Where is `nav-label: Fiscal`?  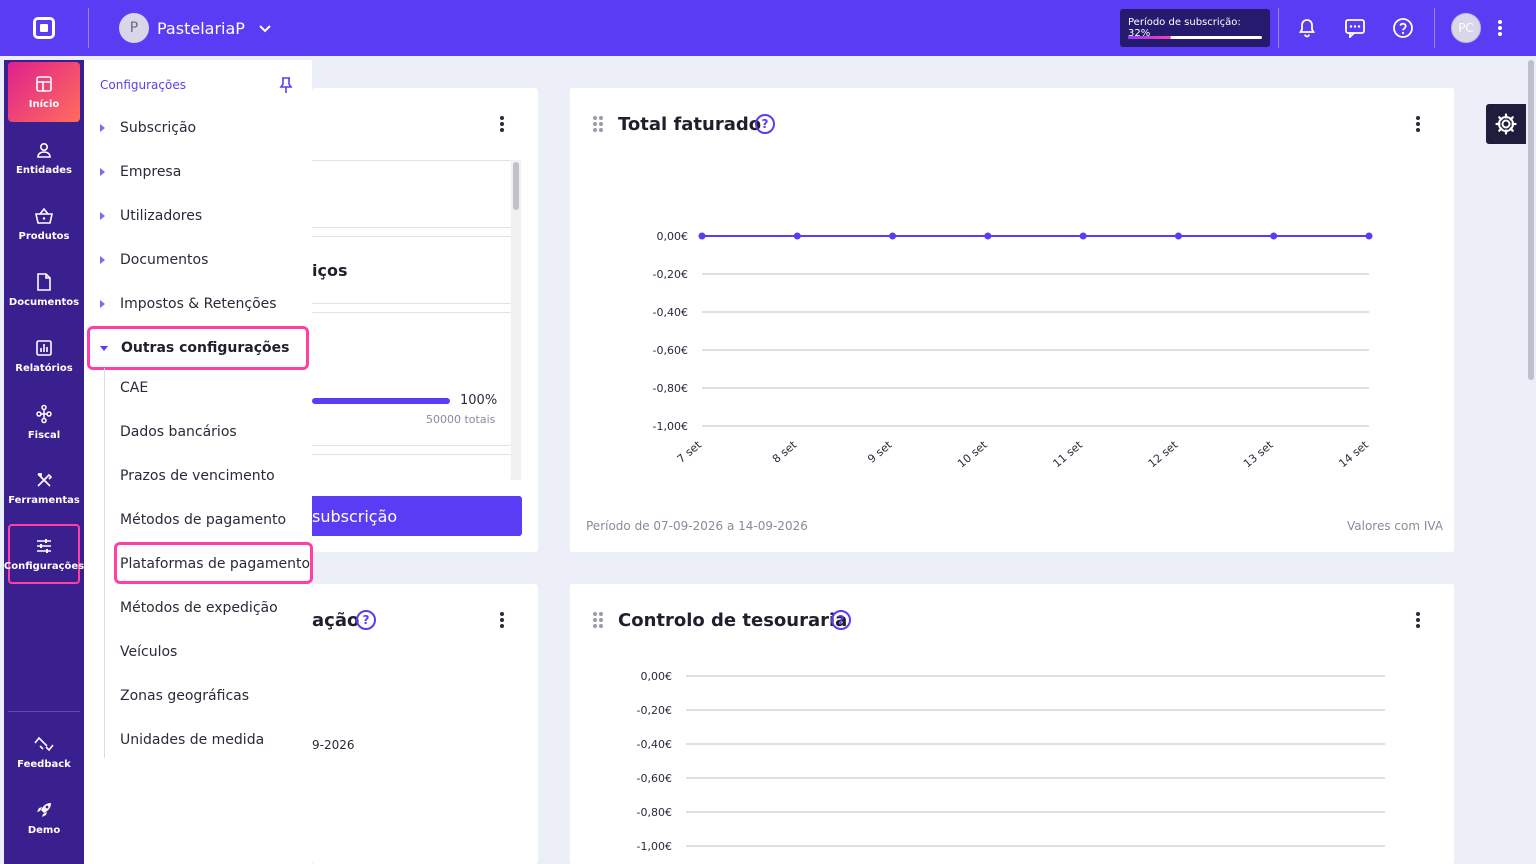 nav-label: Fiscal is located at coordinates (44, 435).